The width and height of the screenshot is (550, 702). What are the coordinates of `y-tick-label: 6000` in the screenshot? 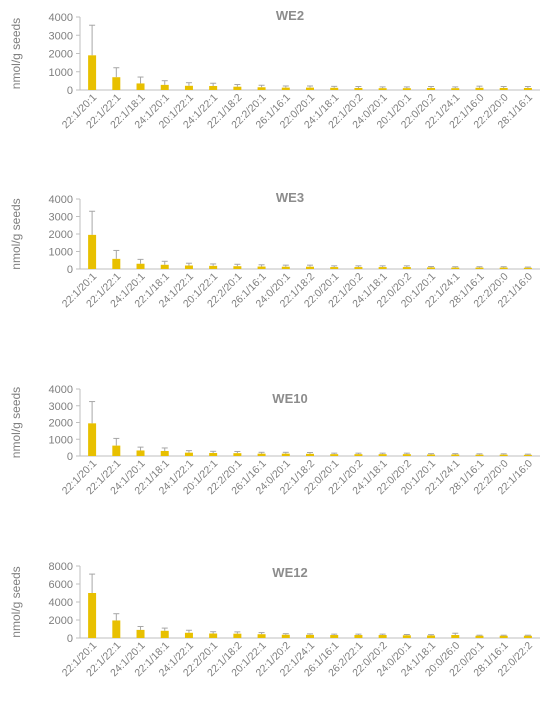 It's located at (61, 585).